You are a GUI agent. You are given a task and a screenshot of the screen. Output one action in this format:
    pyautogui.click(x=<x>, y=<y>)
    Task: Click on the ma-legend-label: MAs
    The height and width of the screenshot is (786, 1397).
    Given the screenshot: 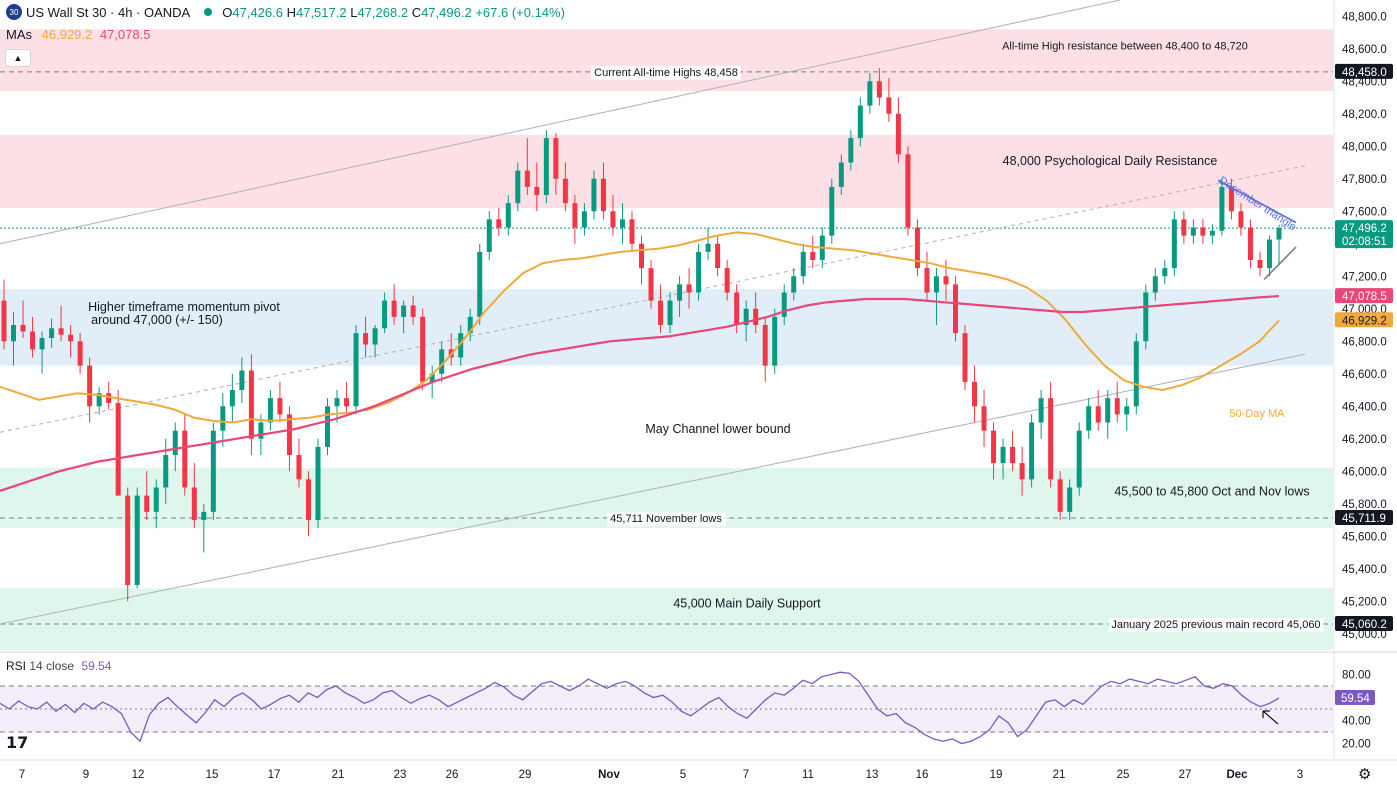 What is the action you would take?
    pyautogui.click(x=19, y=34)
    